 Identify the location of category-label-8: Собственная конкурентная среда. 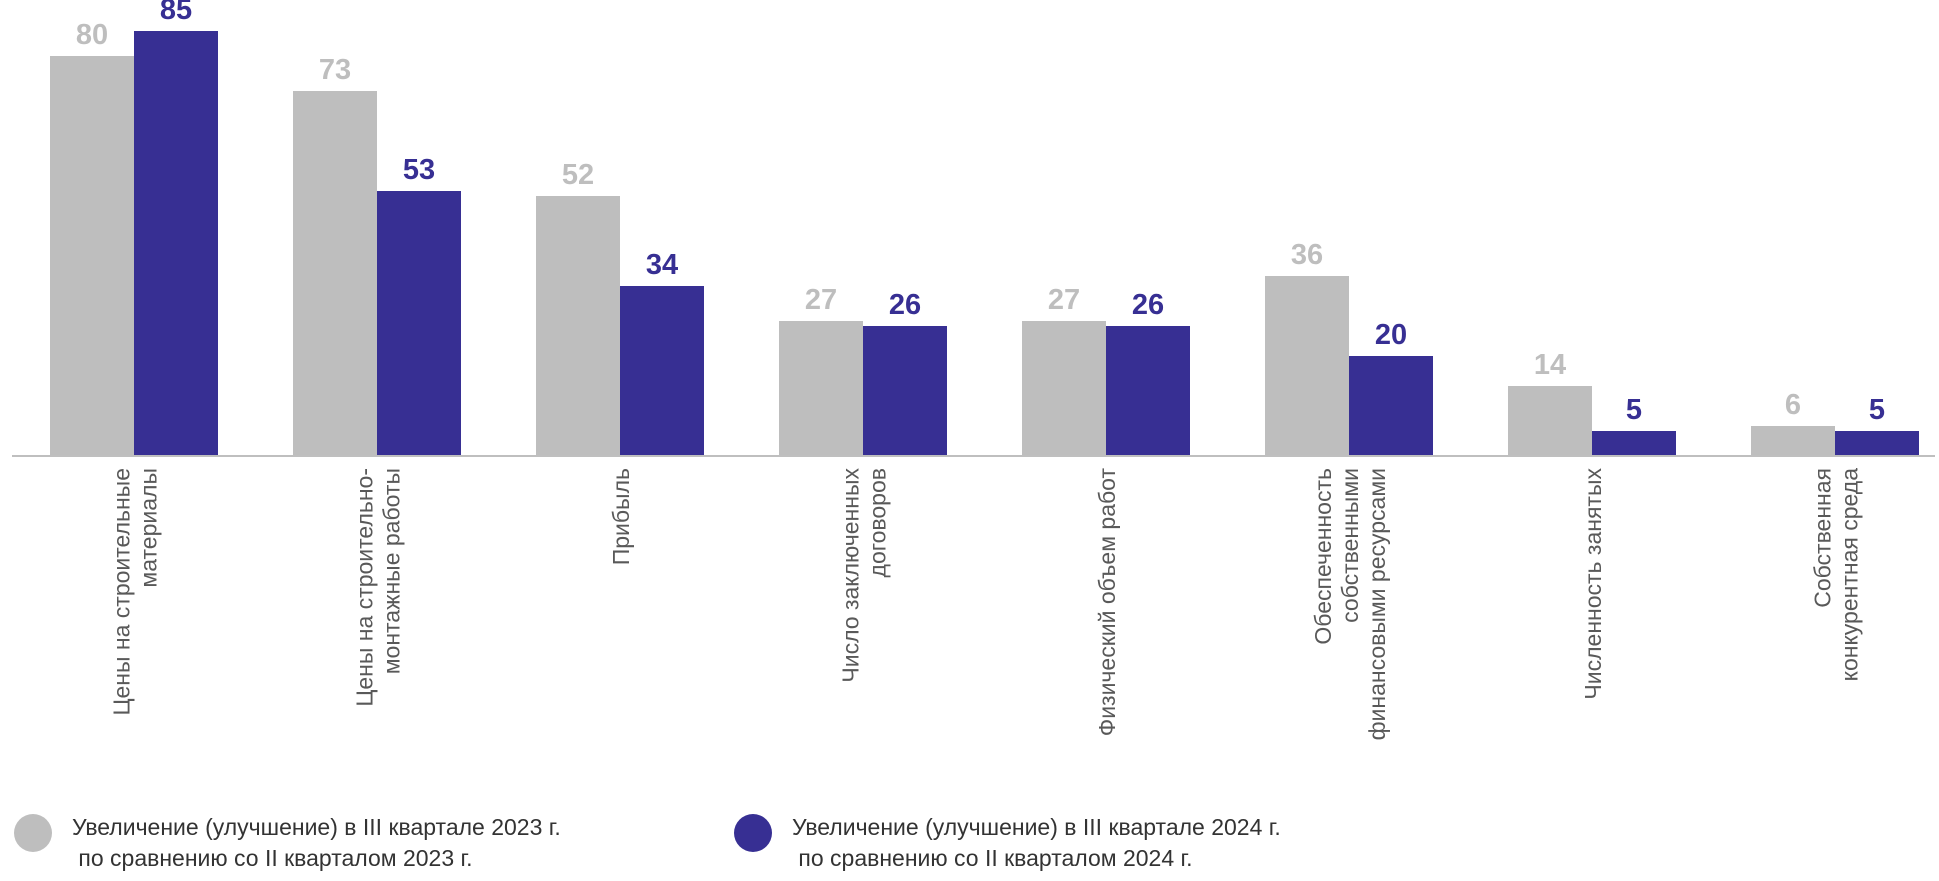
(1836, 575).